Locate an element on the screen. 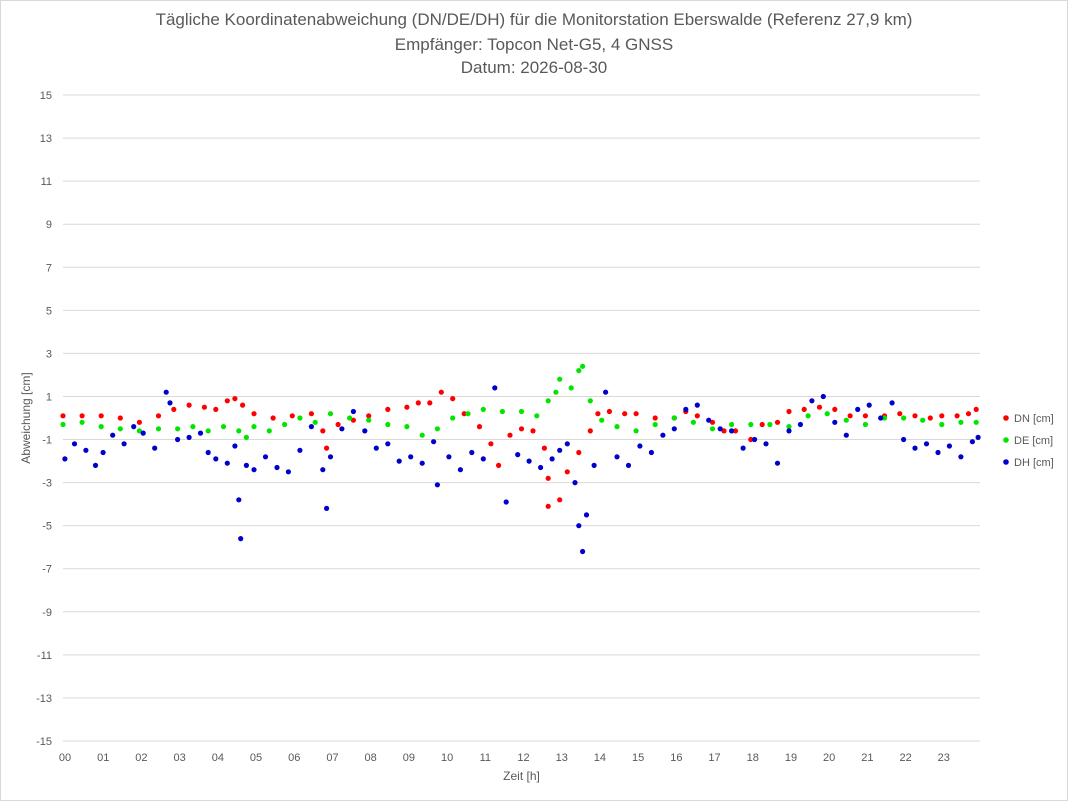  y-tick-label: 5 is located at coordinates (49, 311).